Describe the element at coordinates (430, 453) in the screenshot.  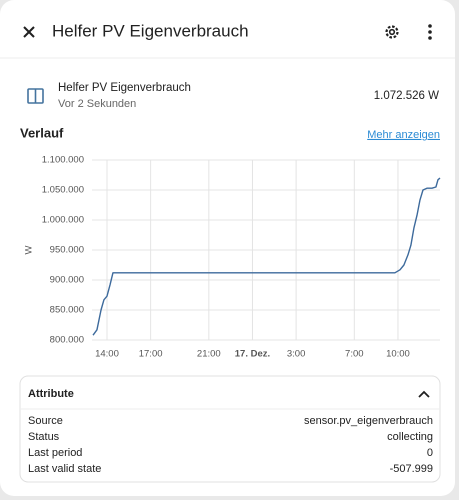
I see `attribute-value: 0` at that location.